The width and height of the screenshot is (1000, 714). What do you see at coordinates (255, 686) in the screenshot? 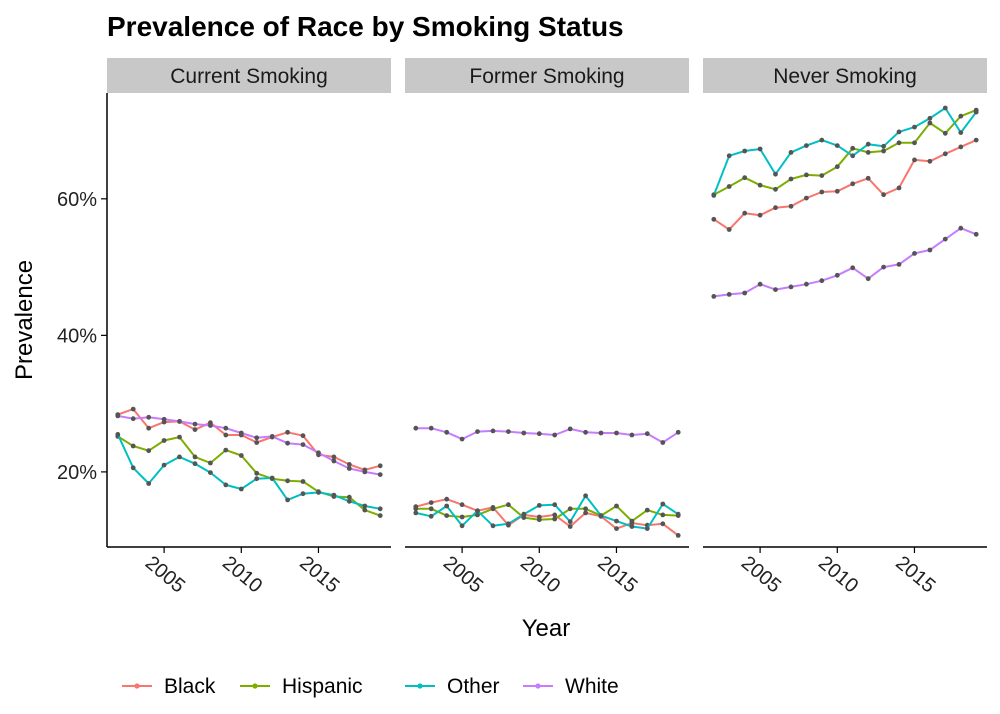
I see `legend-hispanic-swatch-point` at bounding box center [255, 686].